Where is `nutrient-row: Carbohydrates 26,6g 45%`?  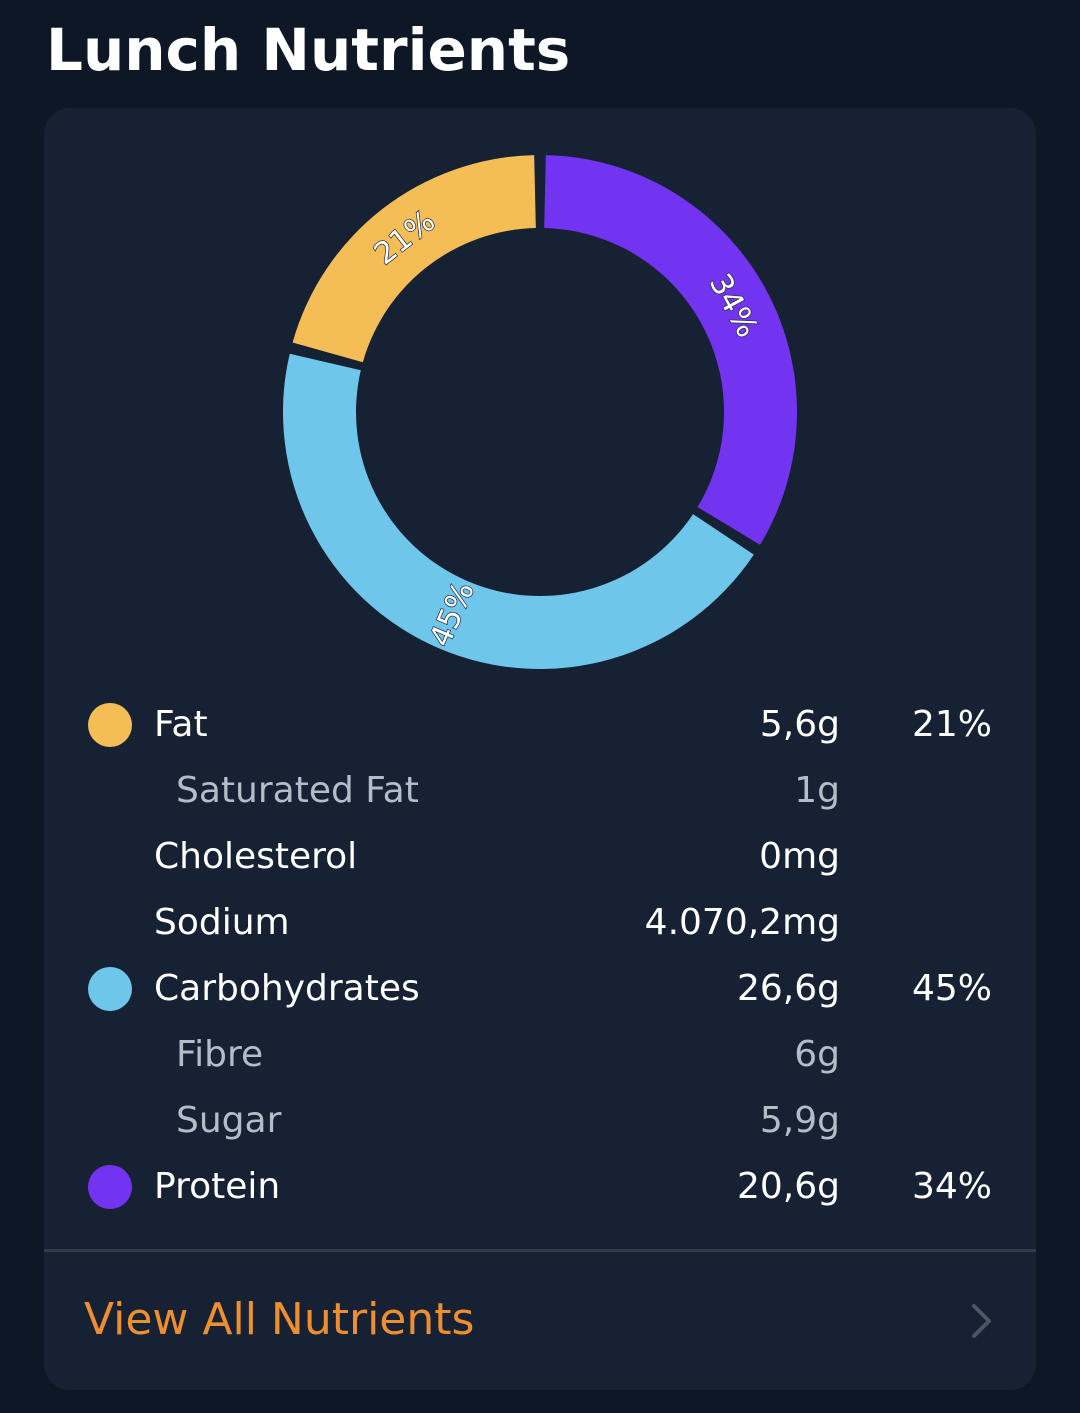
nutrient-row: Carbohydrates 26,6g 45% is located at coordinates (540, 989).